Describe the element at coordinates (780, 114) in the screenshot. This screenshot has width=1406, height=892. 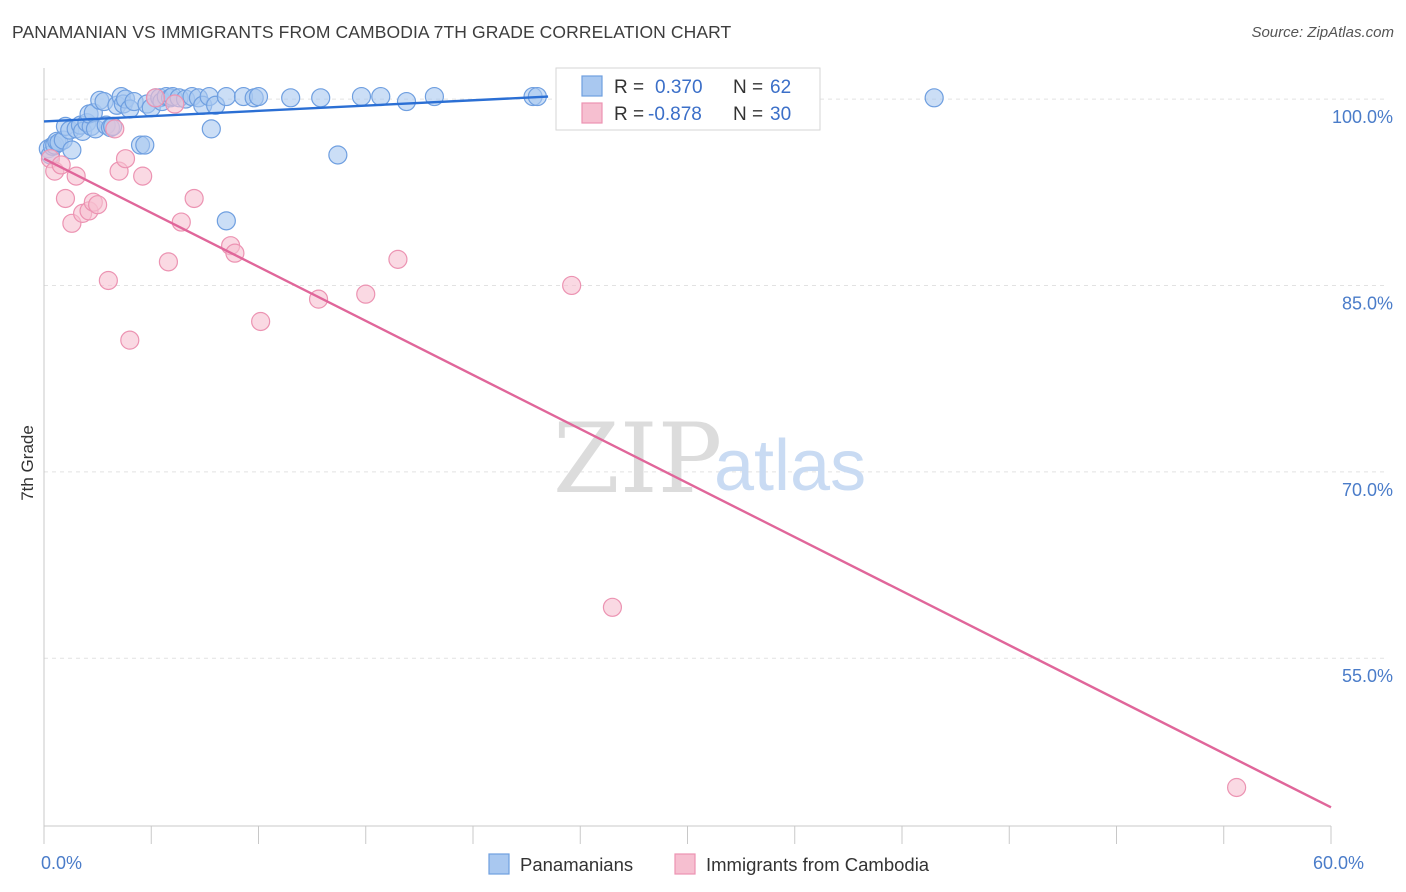
I see `legend-n-value-2: 30` at that location.